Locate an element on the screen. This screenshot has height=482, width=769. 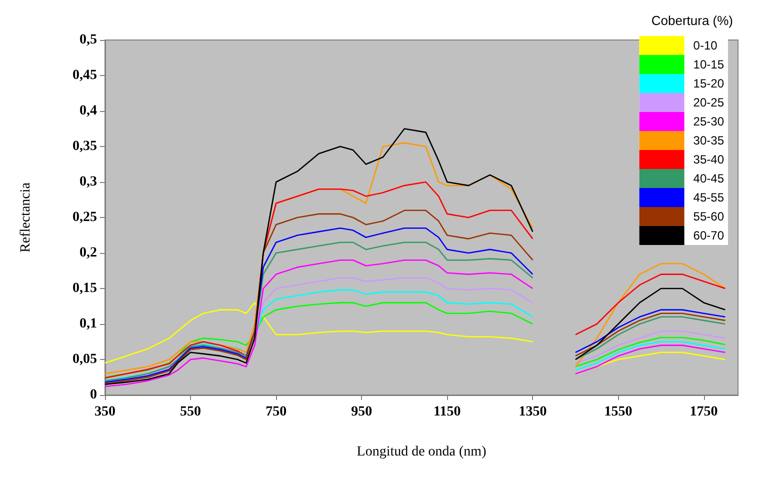
y-tick-label: 0,2 is located at coordinates (88, 253).